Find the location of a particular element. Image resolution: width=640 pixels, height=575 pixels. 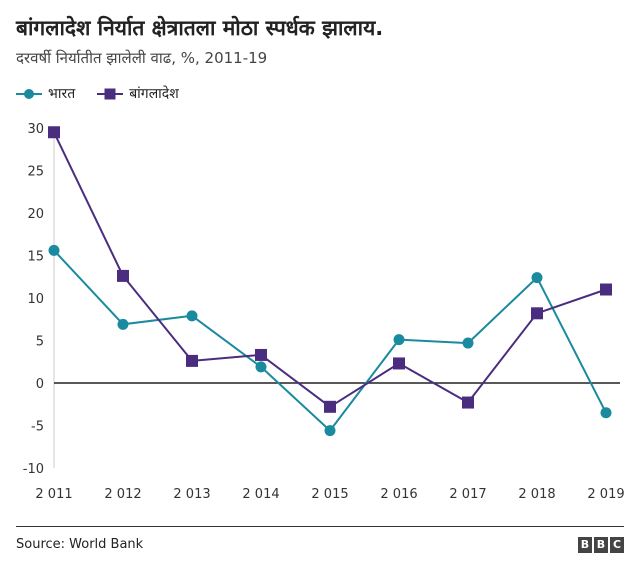

x-tick-label: 2 018 is located at coordinates (536, 494).